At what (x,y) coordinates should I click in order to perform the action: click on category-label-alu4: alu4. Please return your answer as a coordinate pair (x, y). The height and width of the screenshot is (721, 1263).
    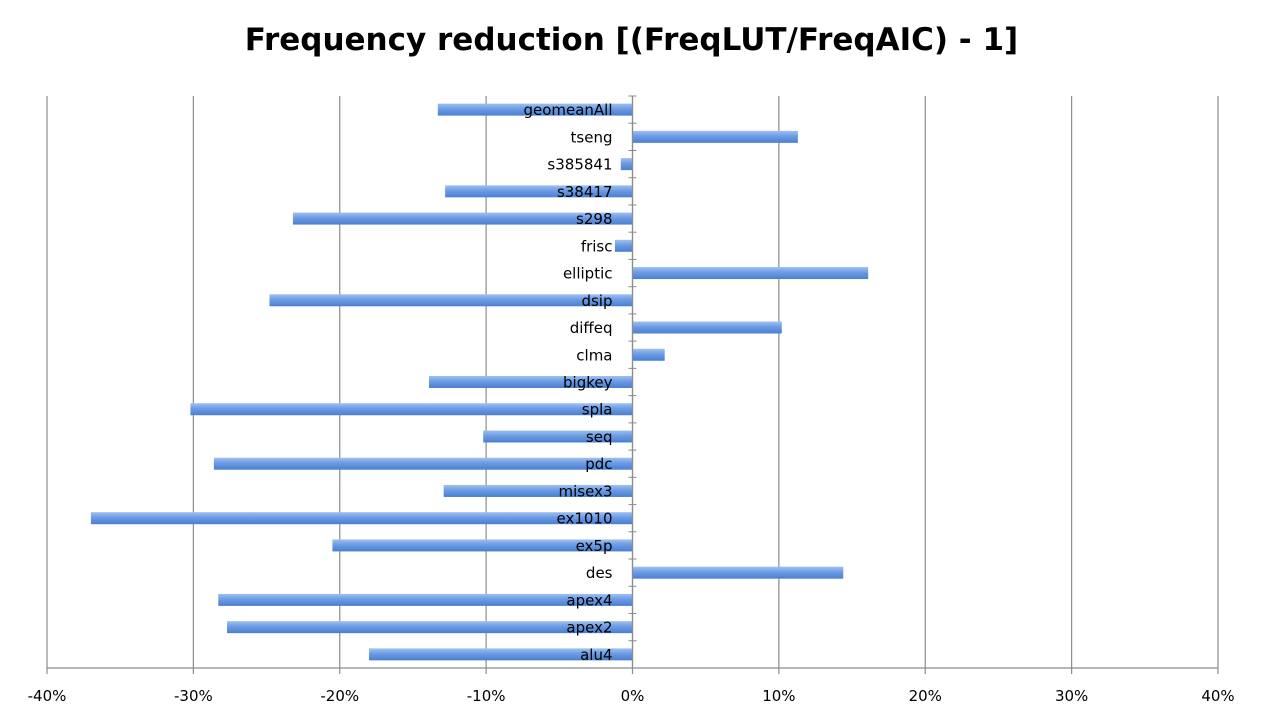
    Looking at the image, I should click on (596, 655).